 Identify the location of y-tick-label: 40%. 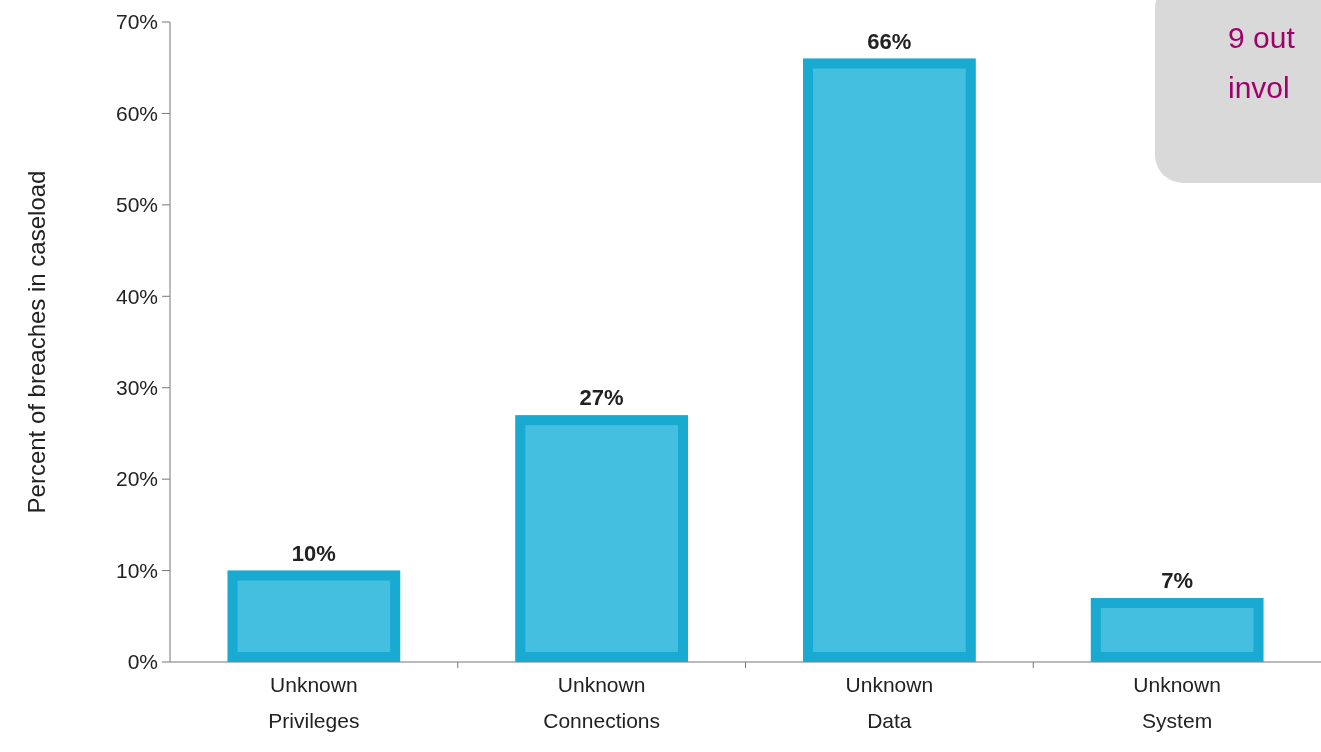
(136, 296).